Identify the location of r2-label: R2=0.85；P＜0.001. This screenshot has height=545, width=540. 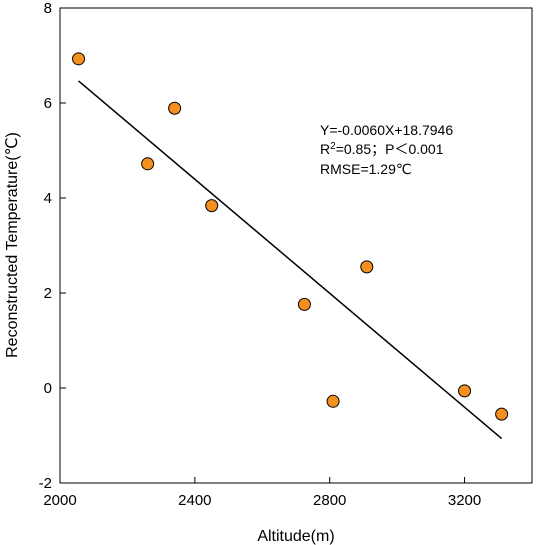
(382, 150).